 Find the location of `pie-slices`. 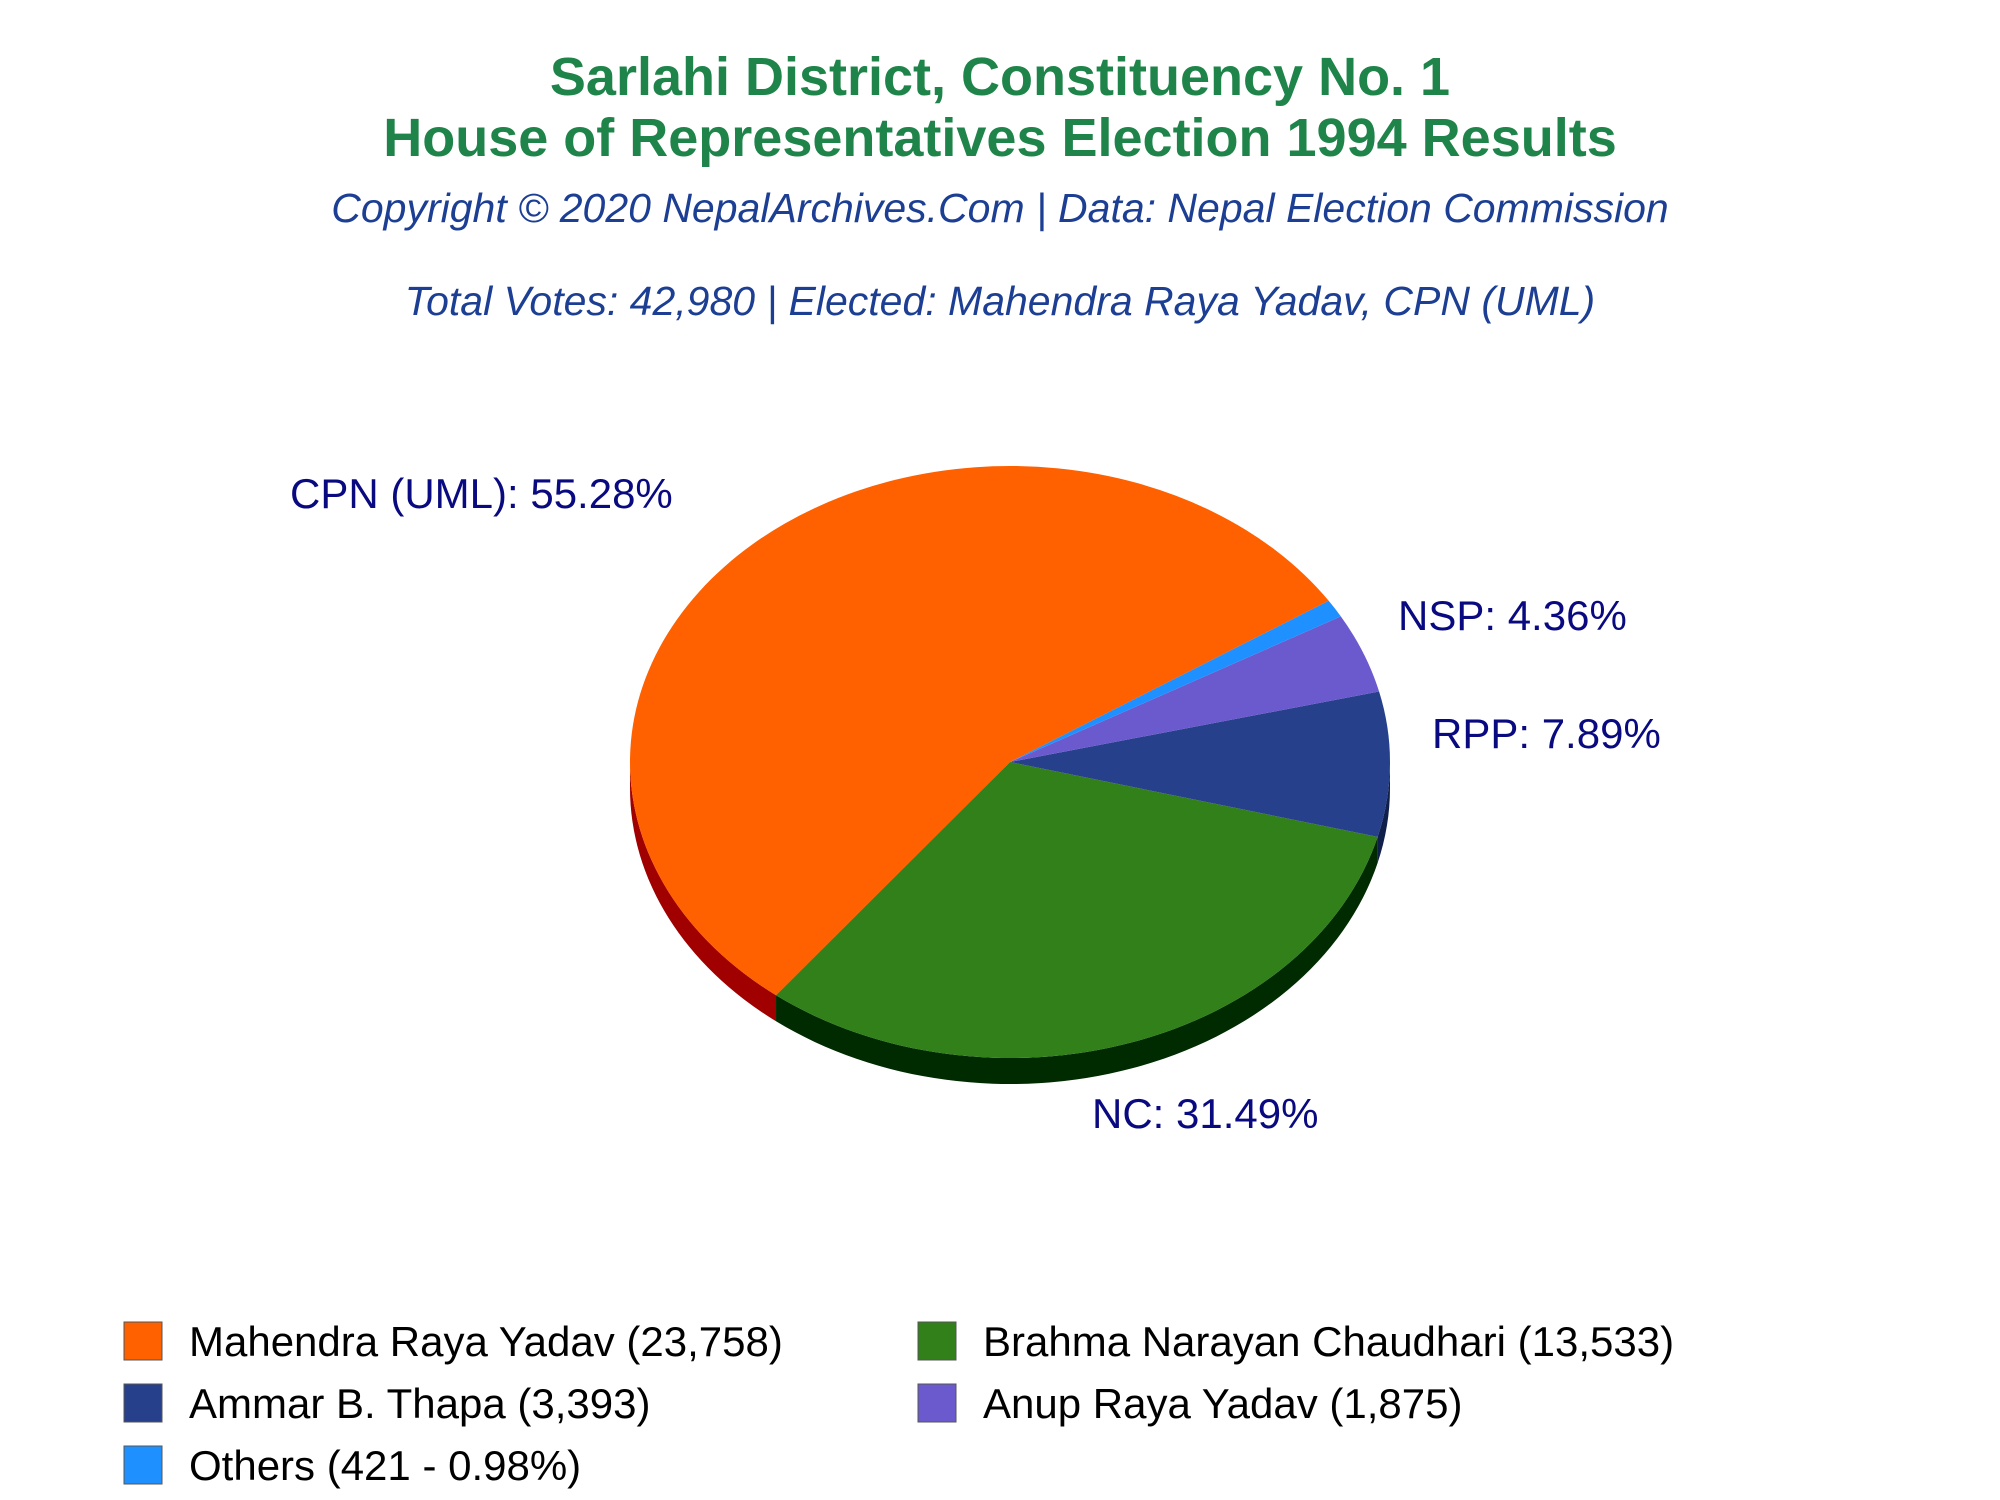

pie-slices is located at coordinates (1010, 762).